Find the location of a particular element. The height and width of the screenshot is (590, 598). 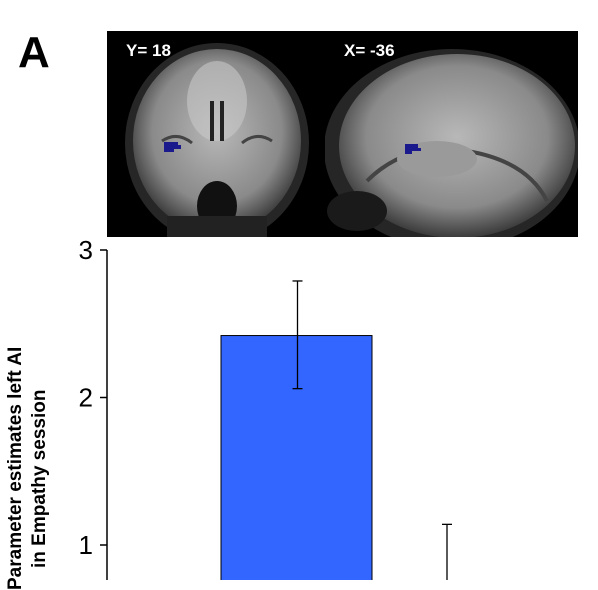

y-axis: 1 2 3 is located at coordinates (93, 407).